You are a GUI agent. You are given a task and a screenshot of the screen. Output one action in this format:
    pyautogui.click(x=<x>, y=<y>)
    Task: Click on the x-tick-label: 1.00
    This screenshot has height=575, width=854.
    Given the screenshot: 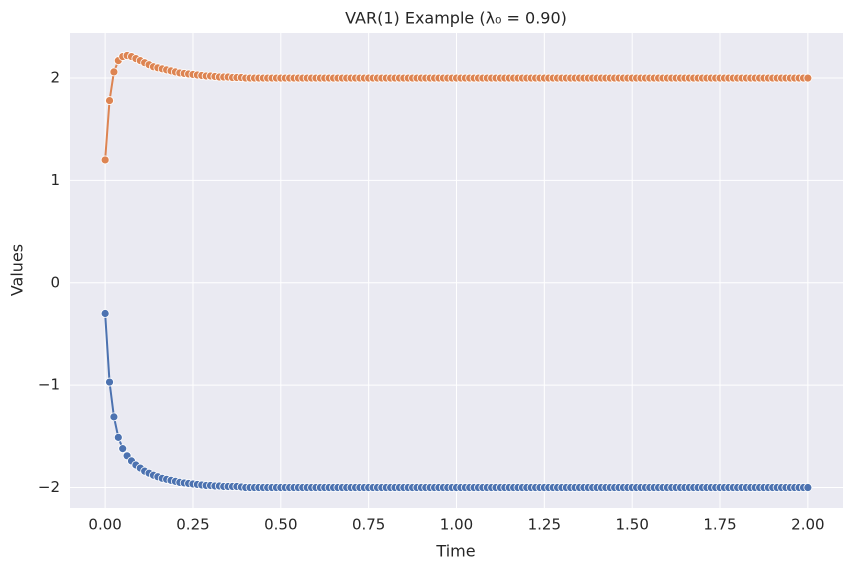 What is the action you would take?
    pyautogui.click(x=456, y=525)
    